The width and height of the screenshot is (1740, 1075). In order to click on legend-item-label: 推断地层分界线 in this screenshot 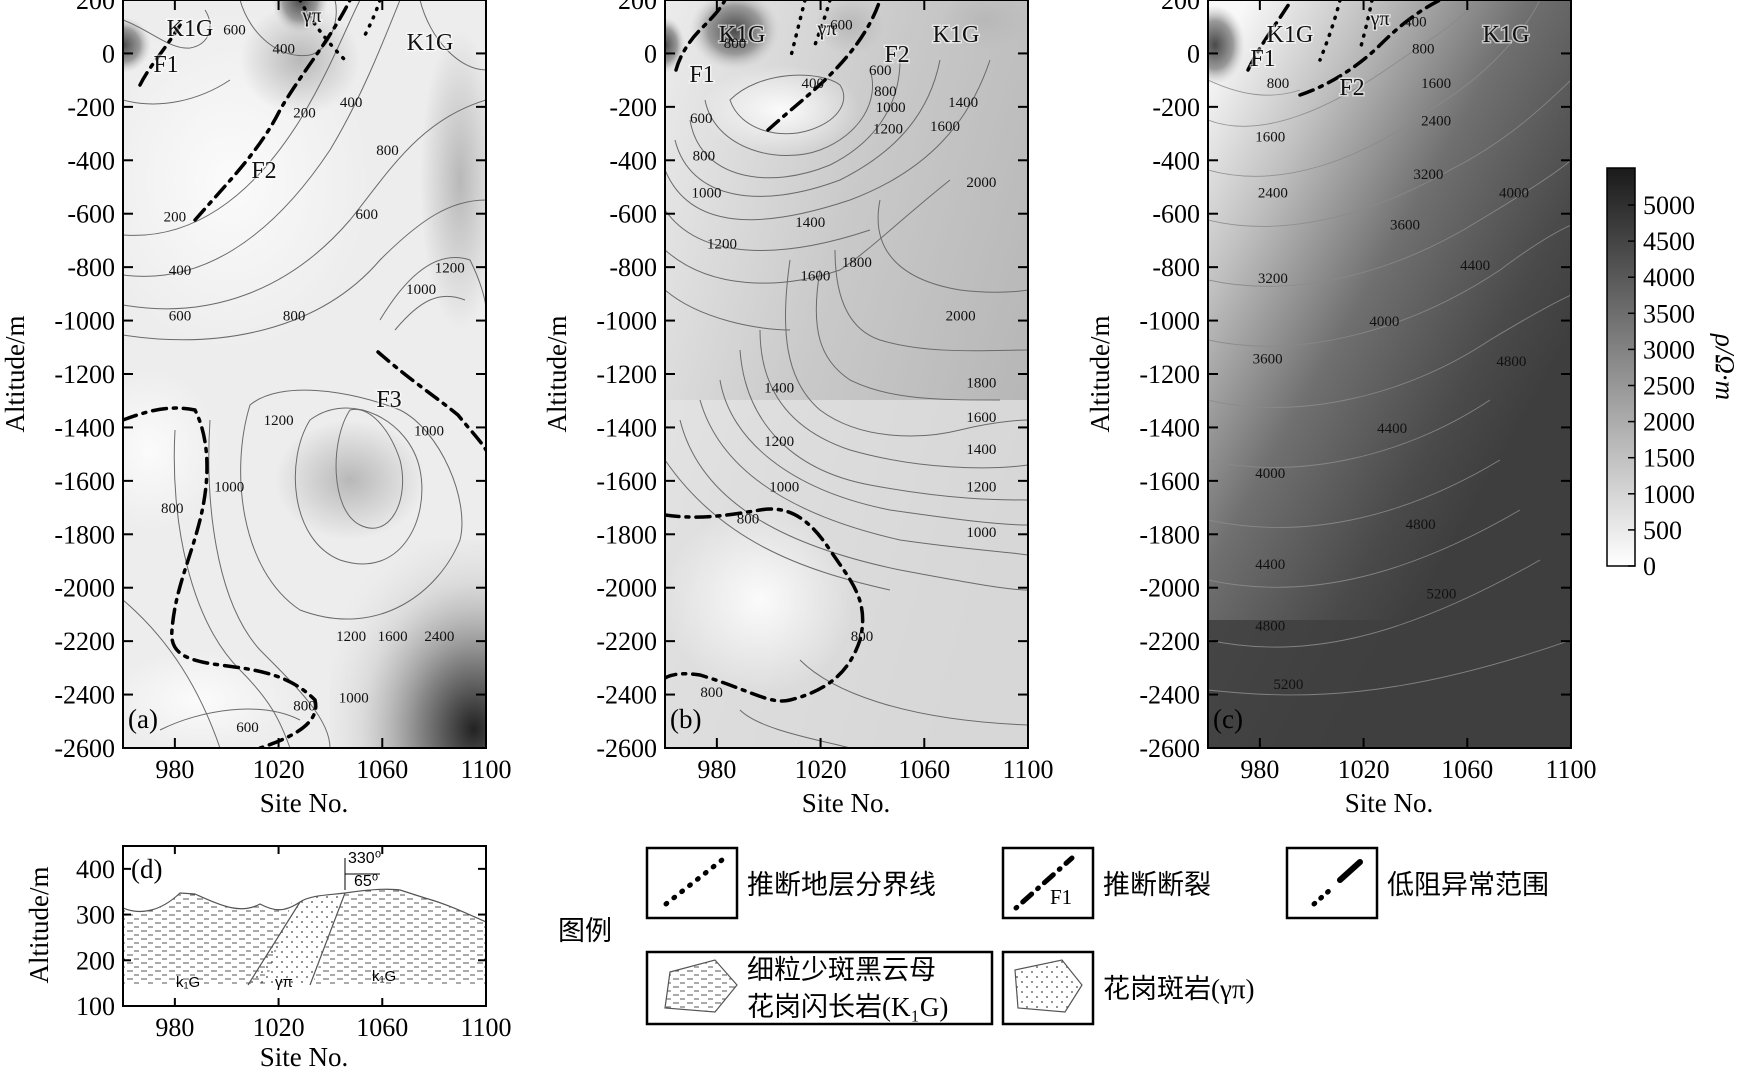, I will do `click(841, 885)`.